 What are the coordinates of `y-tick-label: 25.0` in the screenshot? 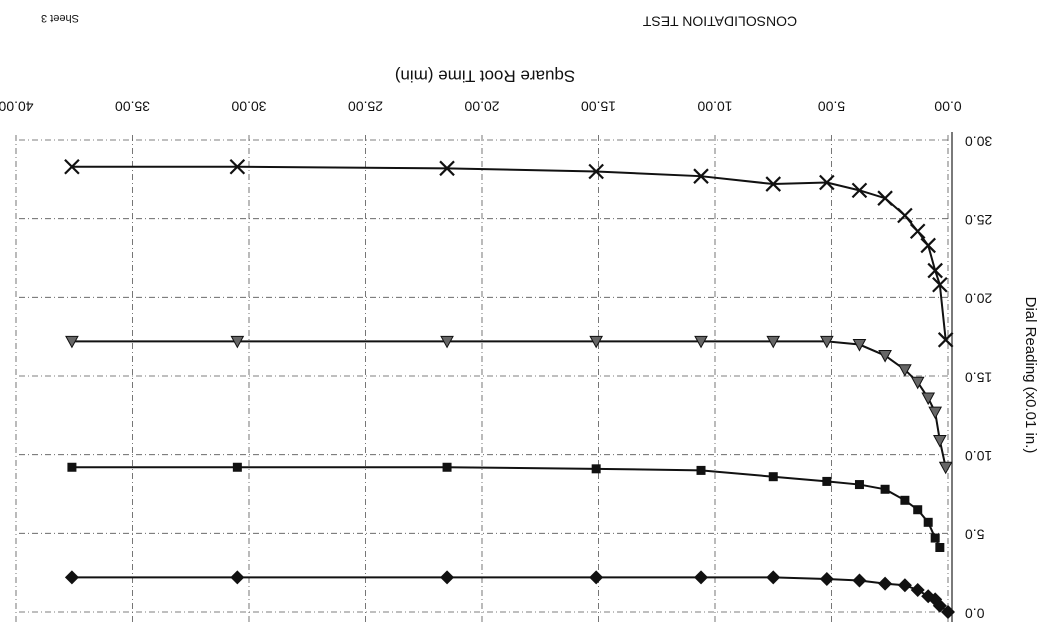 It's located at (978, 220).